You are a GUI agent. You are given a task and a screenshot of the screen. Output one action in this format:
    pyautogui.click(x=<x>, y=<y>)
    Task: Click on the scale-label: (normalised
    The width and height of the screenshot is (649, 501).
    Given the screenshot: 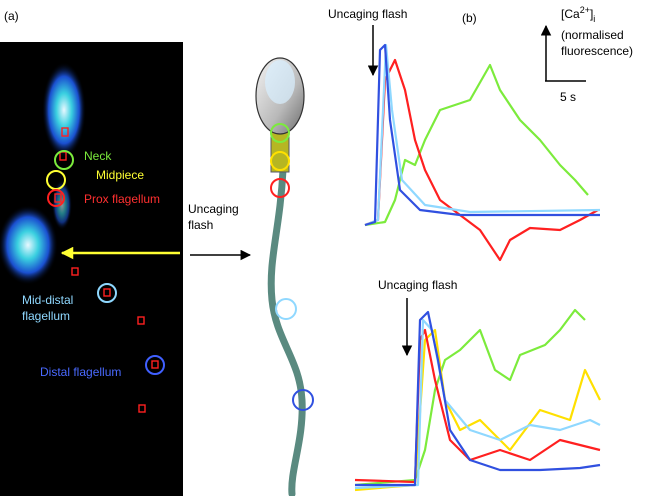 What is the action you would take?
    pyautogui.click(x=592, y=35)
    